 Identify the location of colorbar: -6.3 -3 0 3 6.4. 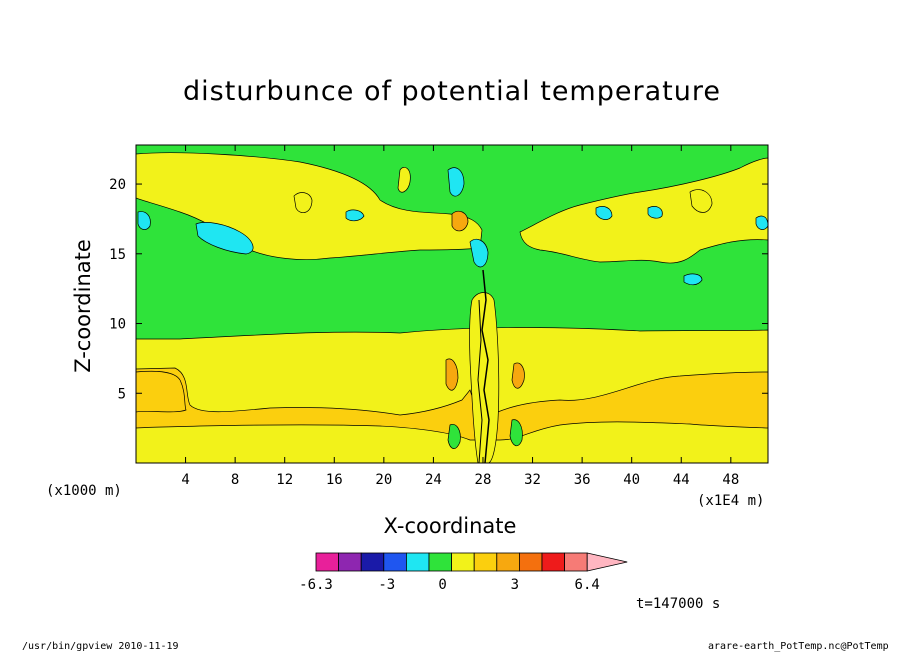
(463, 572).